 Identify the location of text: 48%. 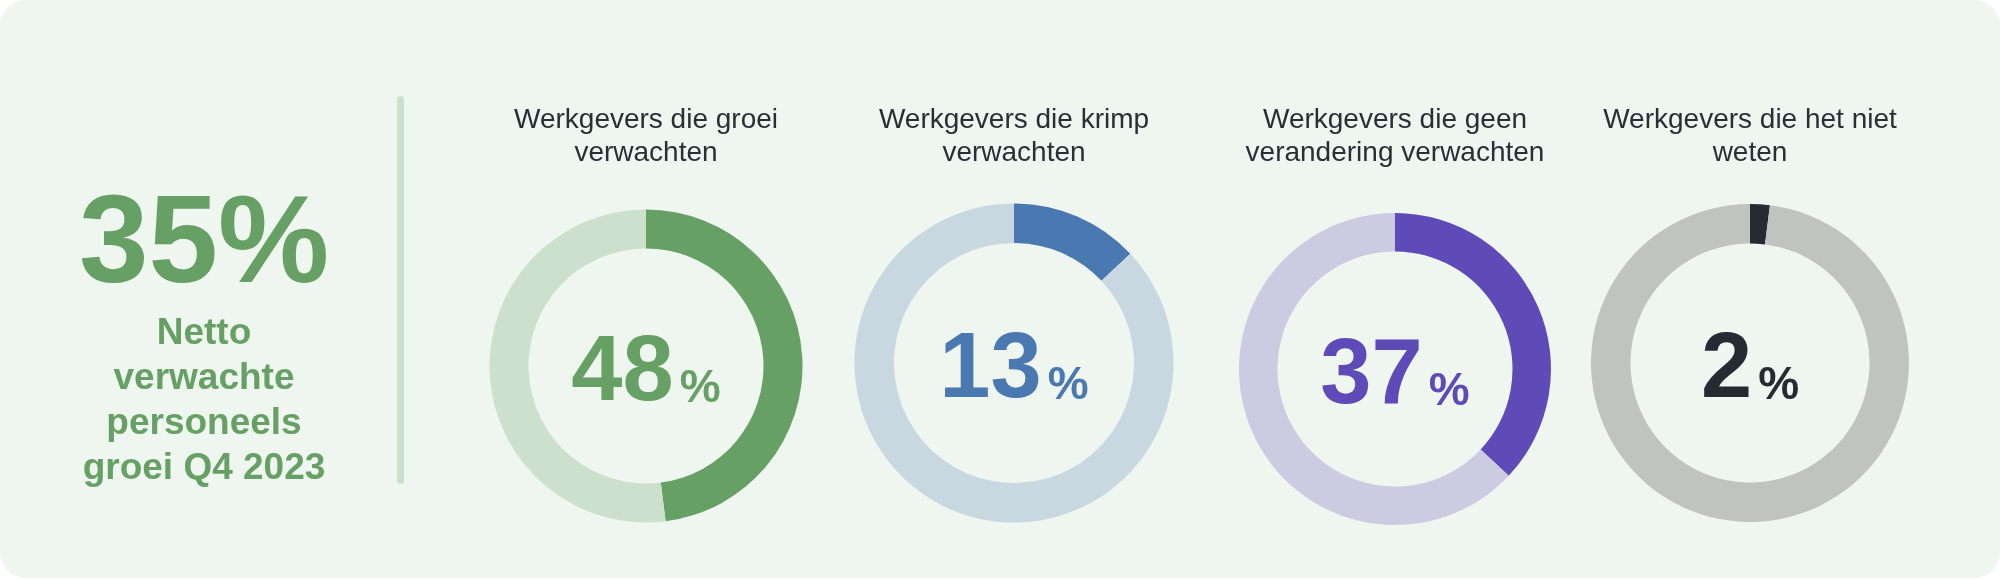
(646, 368).